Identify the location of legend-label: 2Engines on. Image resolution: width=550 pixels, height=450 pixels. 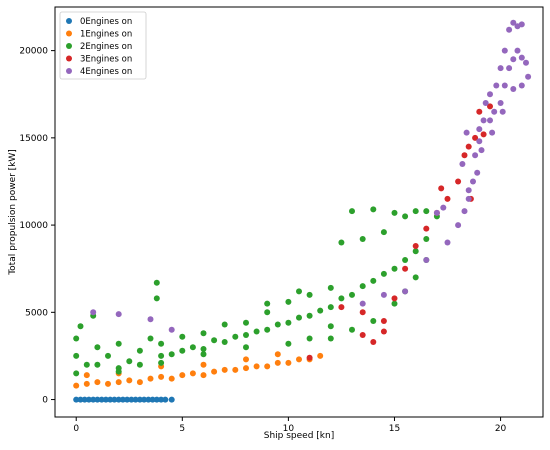
(106, 47).